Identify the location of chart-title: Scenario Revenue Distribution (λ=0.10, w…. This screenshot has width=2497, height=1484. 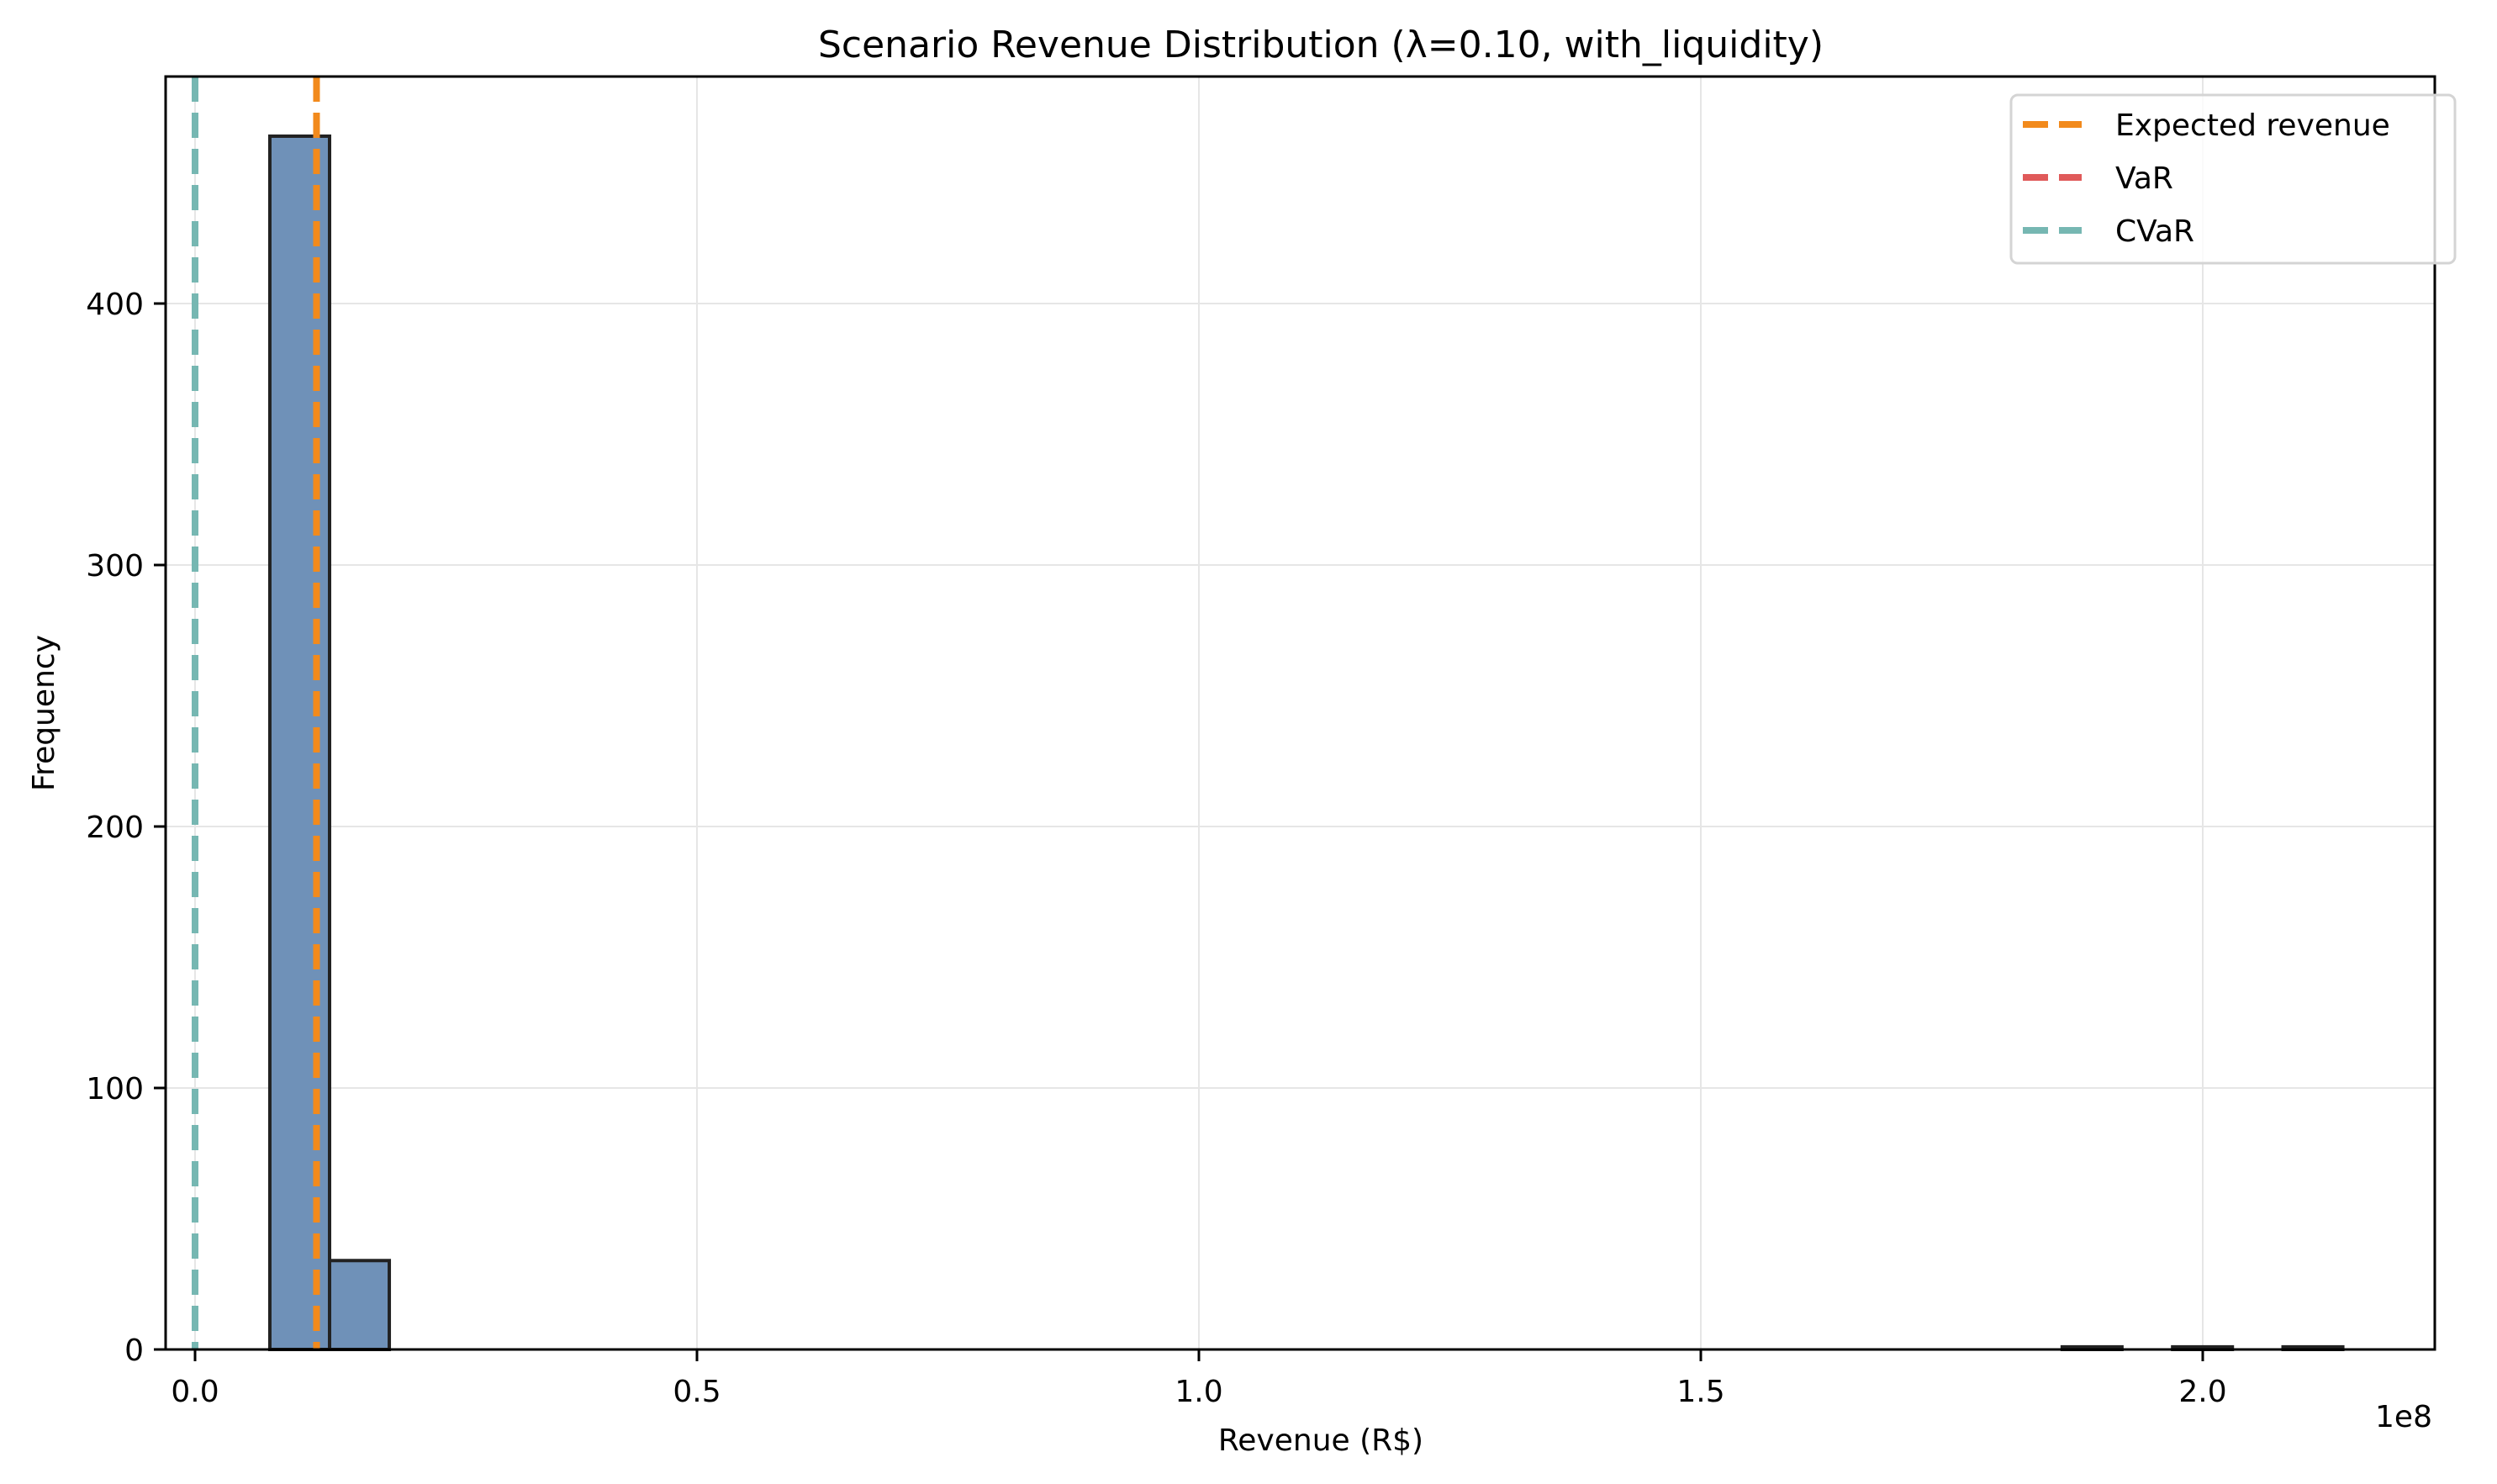
(1321, 45).